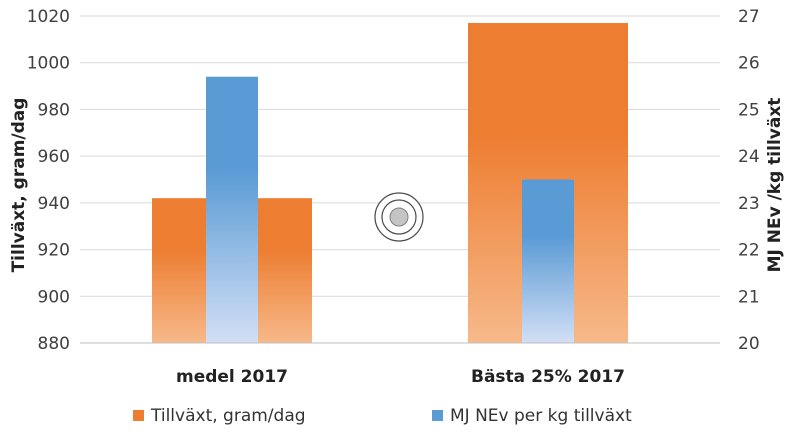 This screenshot has width=800, height=437. Describe the element at coordinates (54, 344) in the screenshot. I see `y-tick-label: 880` at that location.